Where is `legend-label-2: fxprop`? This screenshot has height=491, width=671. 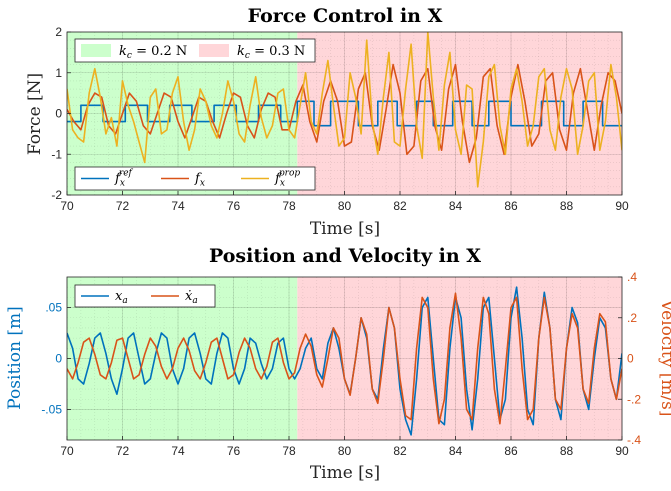 legend-label-2: fxprop is located at coordinates (287, 179).